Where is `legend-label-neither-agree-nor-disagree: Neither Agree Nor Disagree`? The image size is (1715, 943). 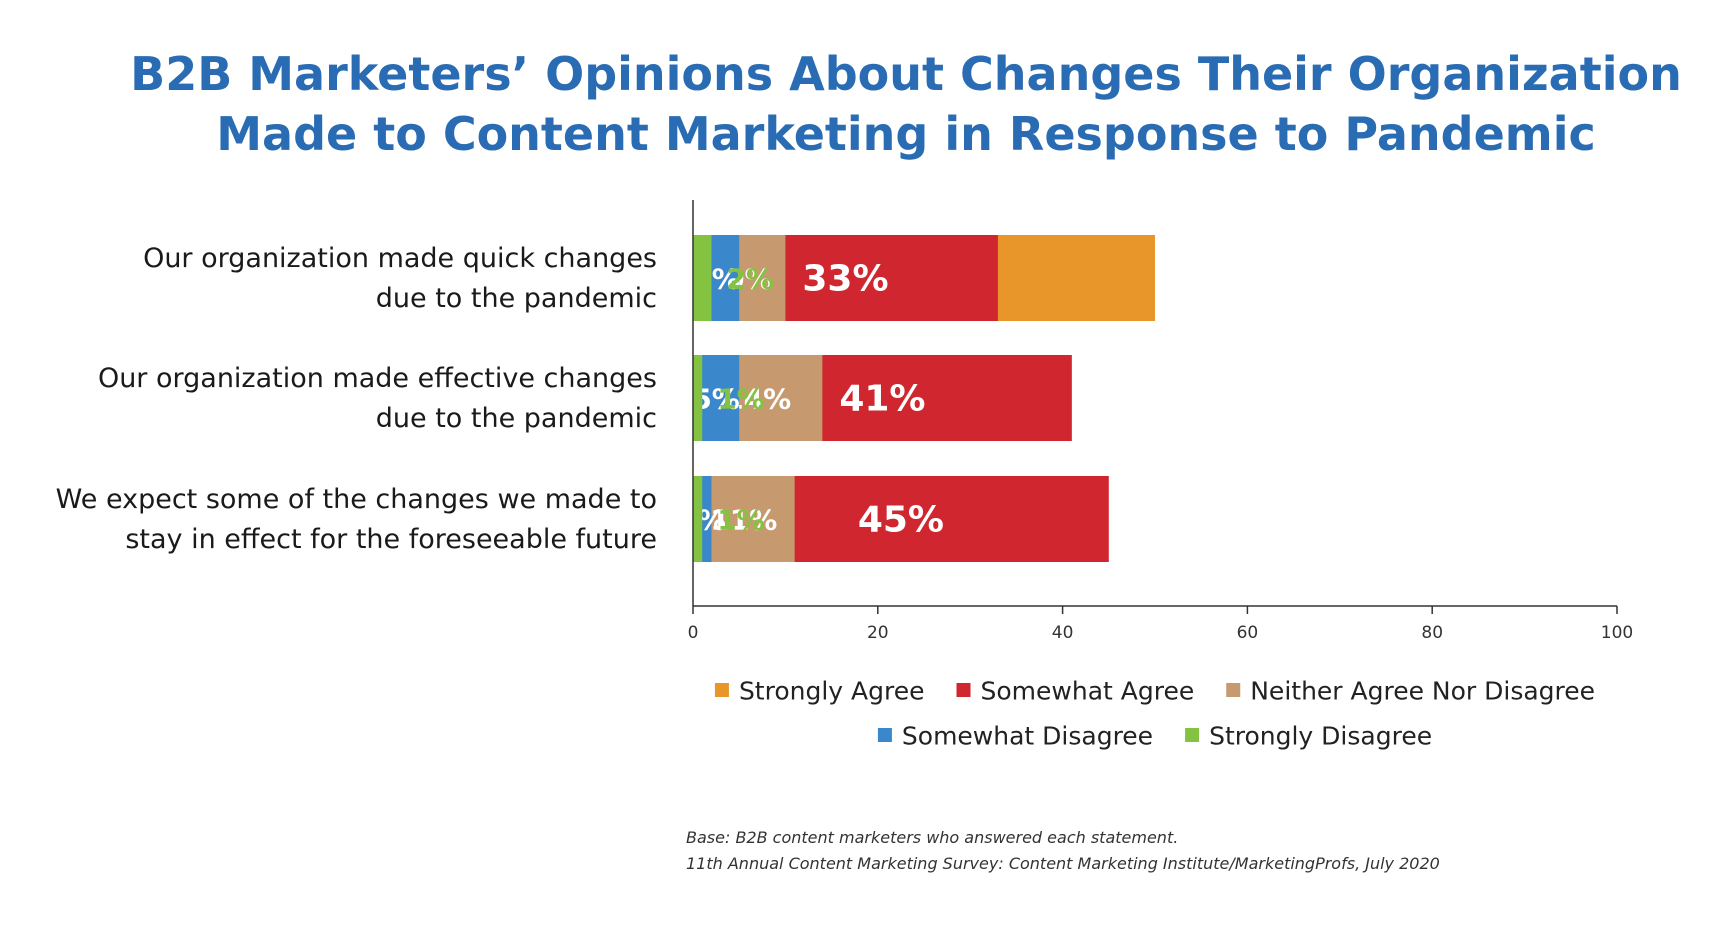
legend-label-neither-agree-nor-disagree: Neither Agree Nor Disagree is located at coordinates (1422, 691).